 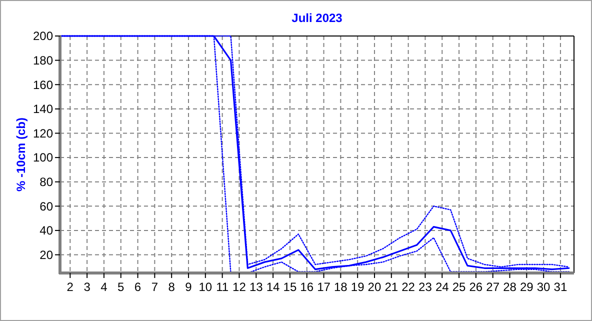 What do you see at coordinates (527, 287) in the screenshot?
I see `x-tick-label: 29` at bounding box center [527, 287].